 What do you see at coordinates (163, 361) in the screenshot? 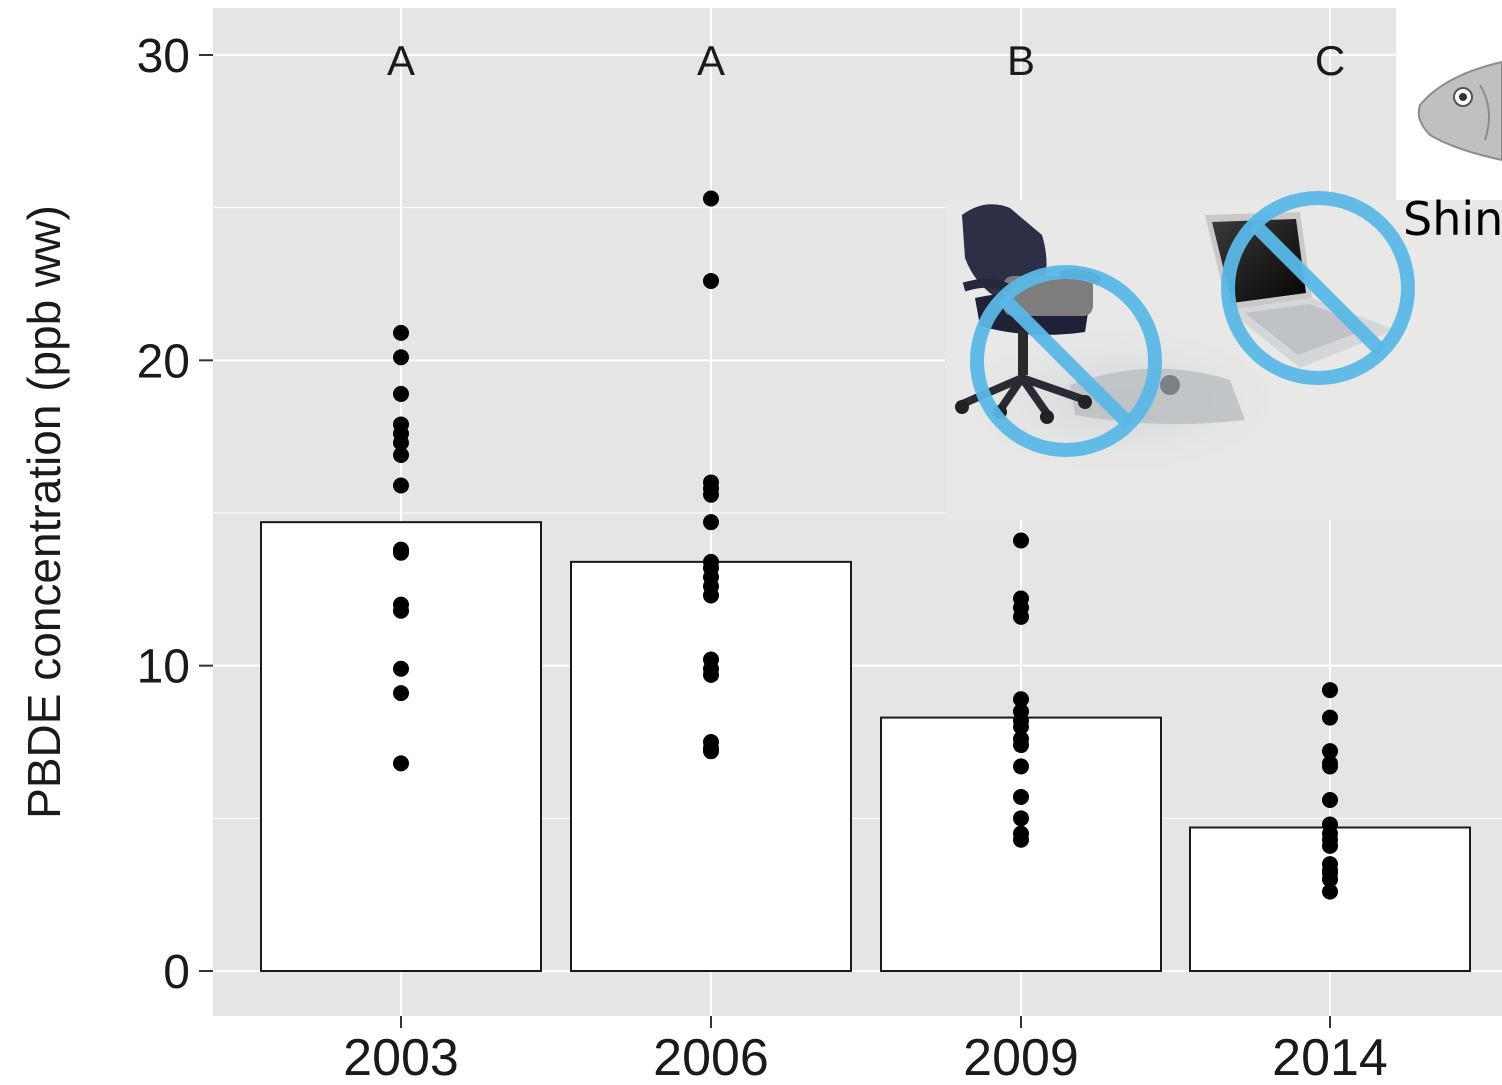
I see `y-tick-label: 20` at bounding box center [163, 361].